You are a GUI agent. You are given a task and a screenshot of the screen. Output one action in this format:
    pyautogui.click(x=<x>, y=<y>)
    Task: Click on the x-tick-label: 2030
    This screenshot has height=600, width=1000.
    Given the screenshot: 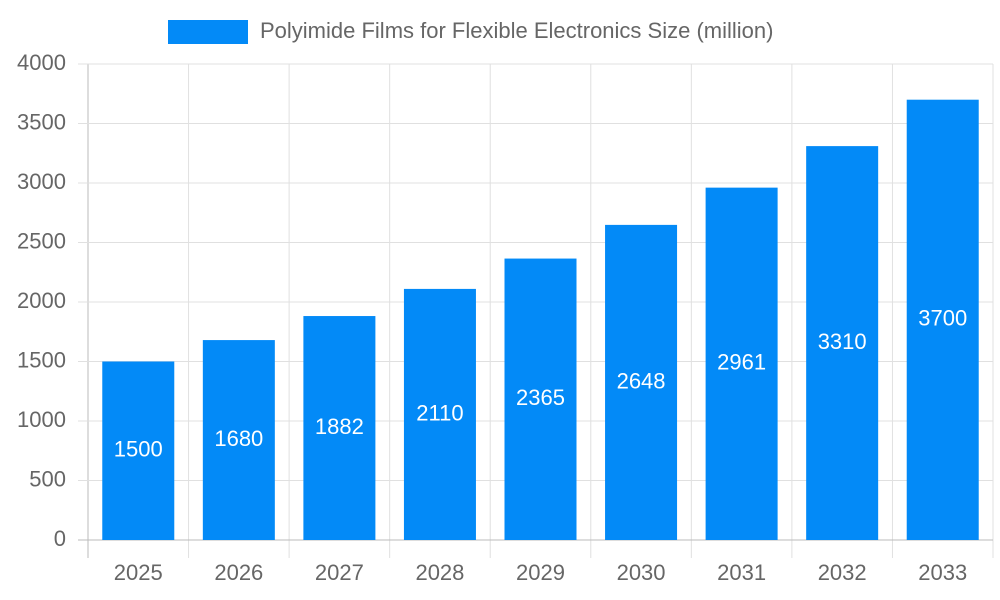 What is the action you would take?
    pyautogui.click(x=641, y=572)
    